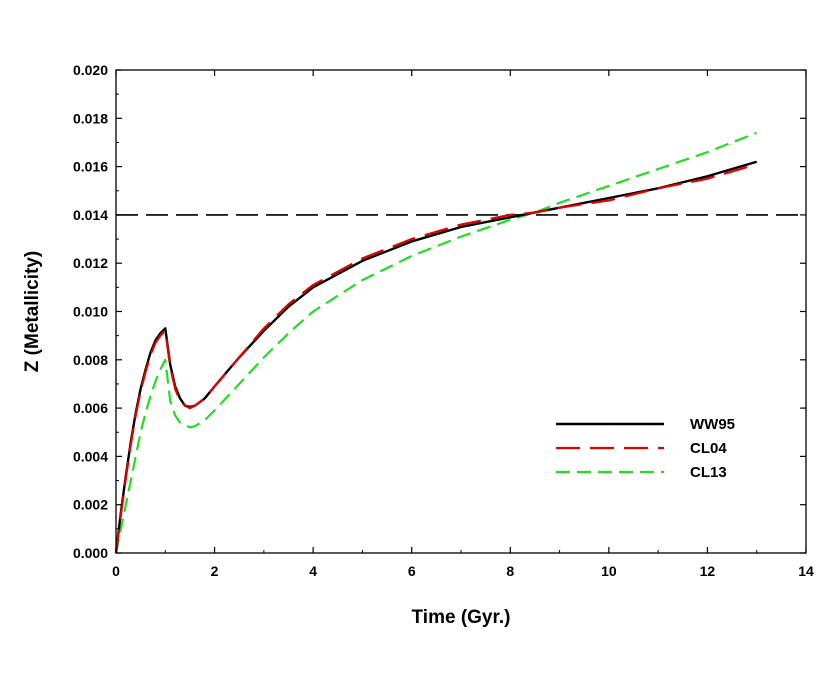  What do you see at coordinates (708, 472) in the screenshot?
I see `legend-label-cl13: CL13` at bounding box center [708, 472].